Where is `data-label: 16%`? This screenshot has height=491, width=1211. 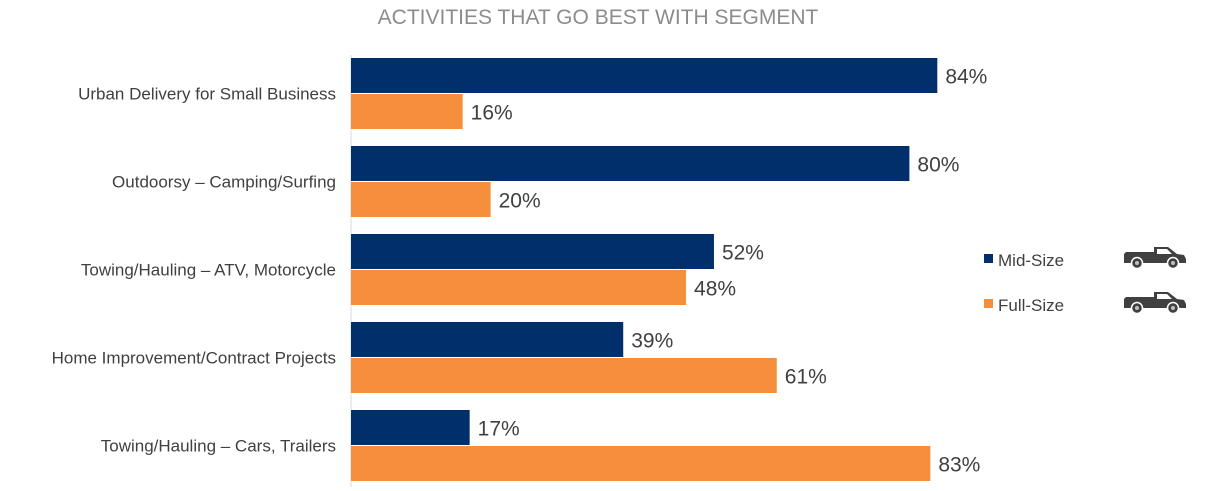 data-label: 16% is located at coordinates (492, 113).